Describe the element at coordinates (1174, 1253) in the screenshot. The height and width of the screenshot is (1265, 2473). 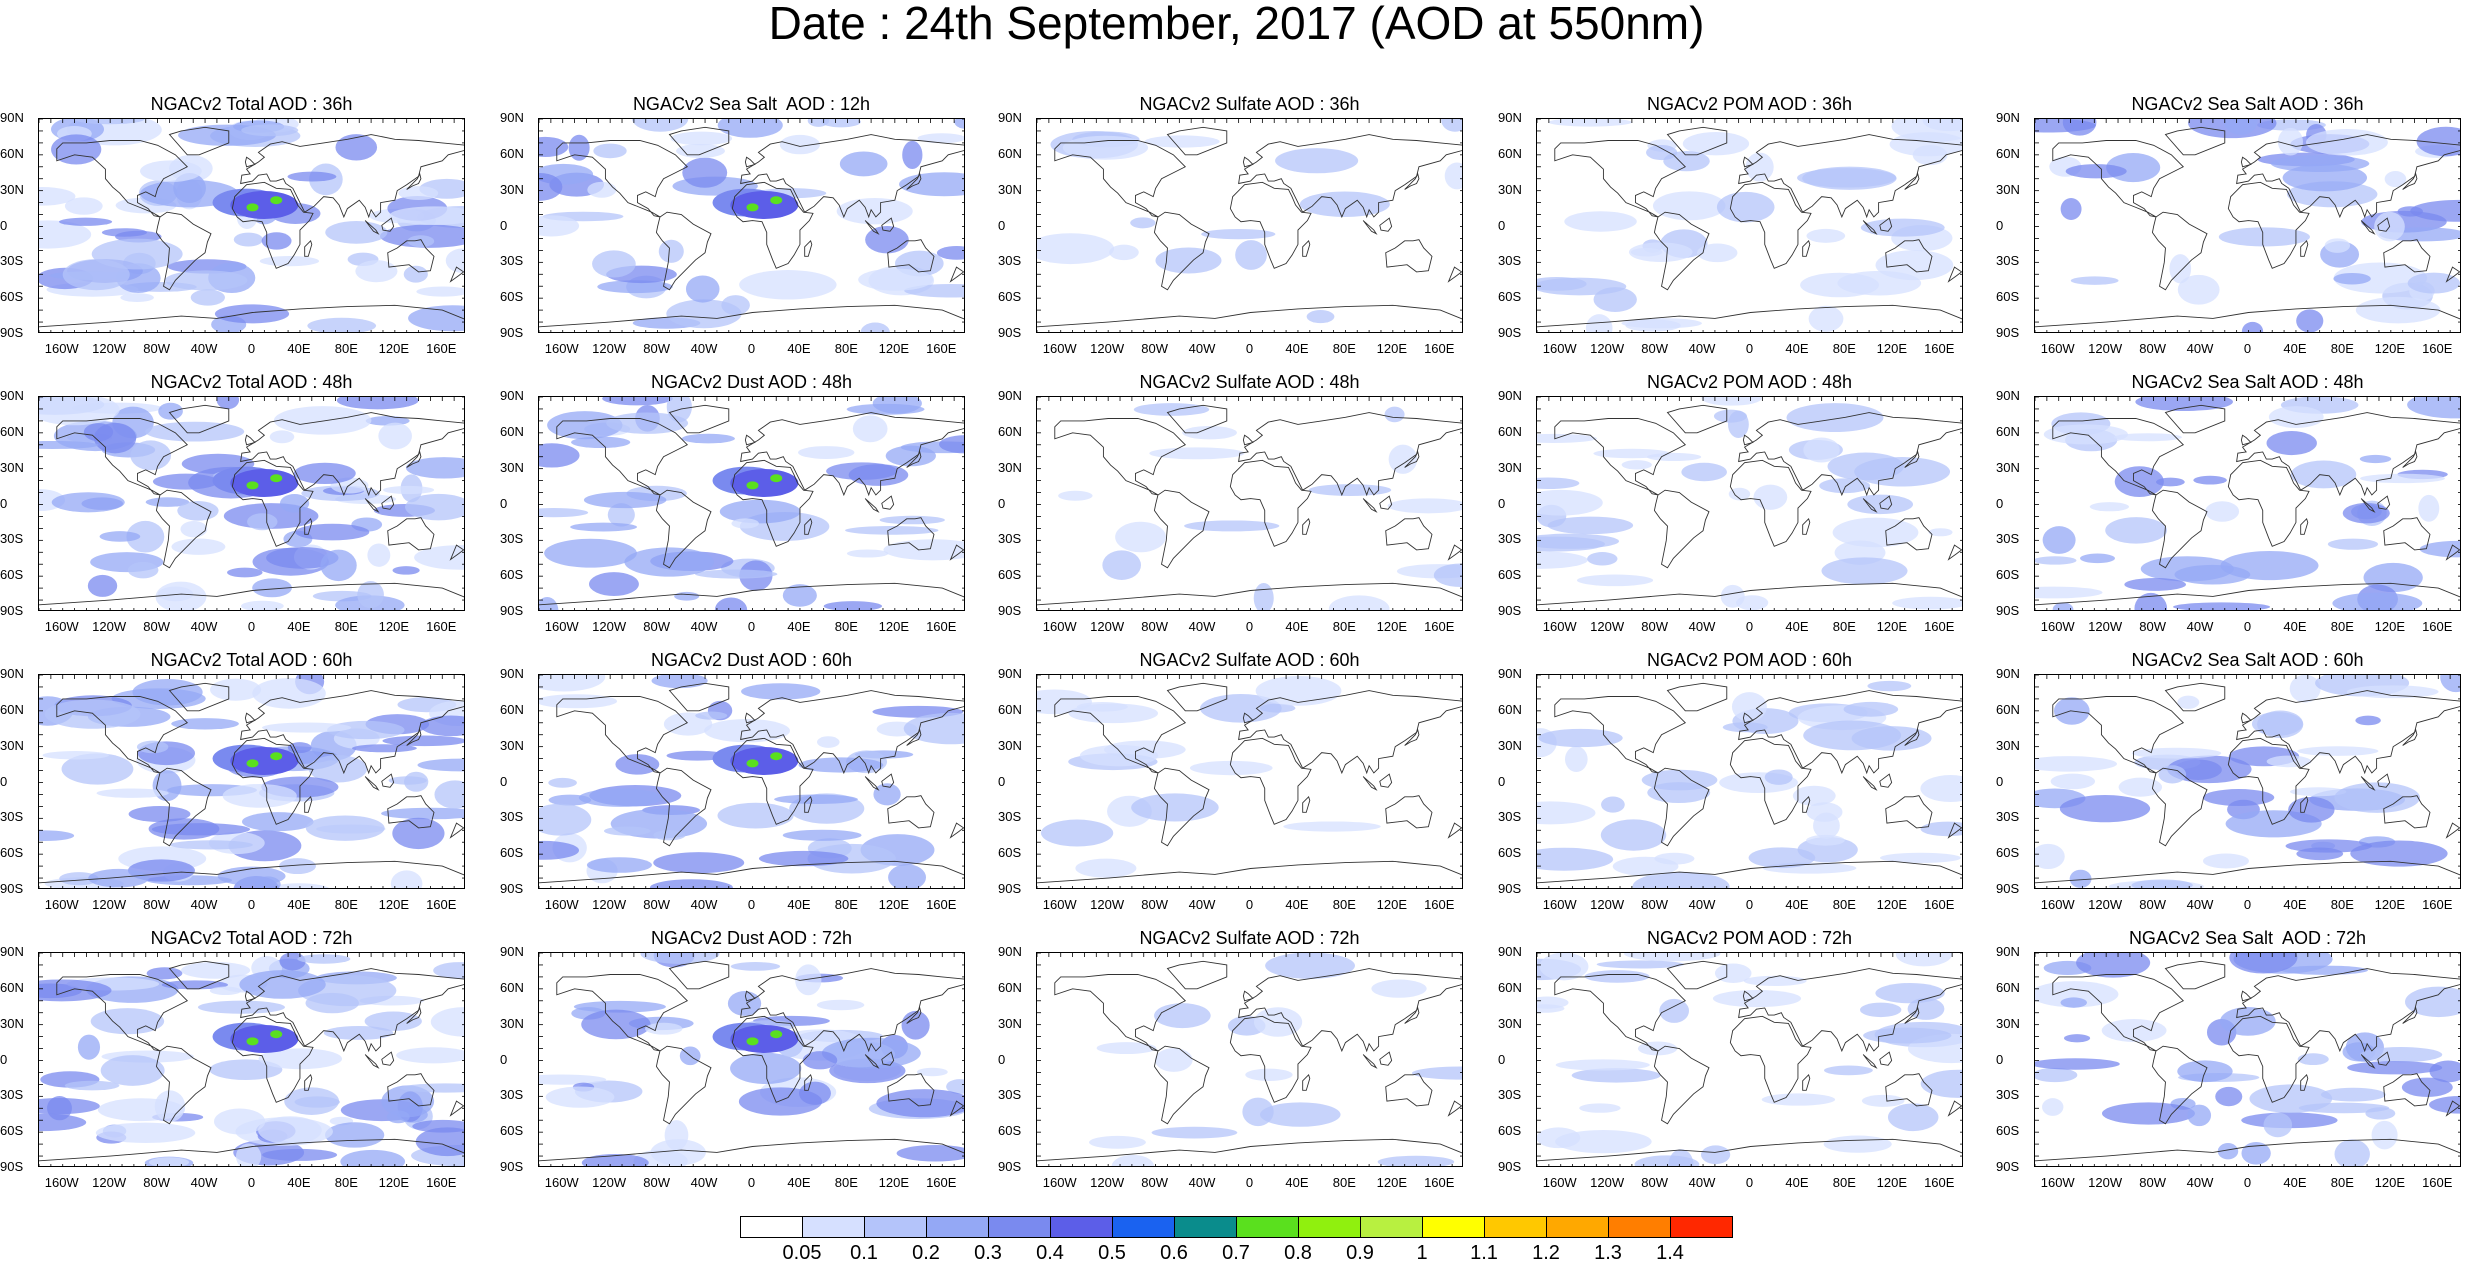
I see `colorbar-label: 0.6` at that location.